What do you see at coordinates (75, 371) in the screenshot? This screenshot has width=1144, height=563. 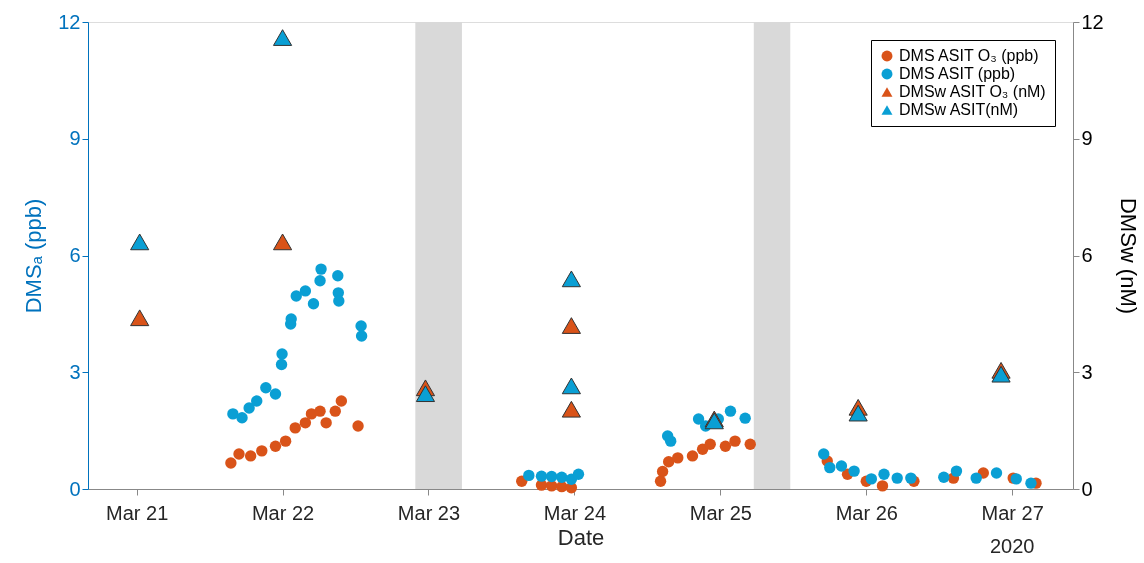 I see `y-tick-label: 3` at bounding box center [75, 371].